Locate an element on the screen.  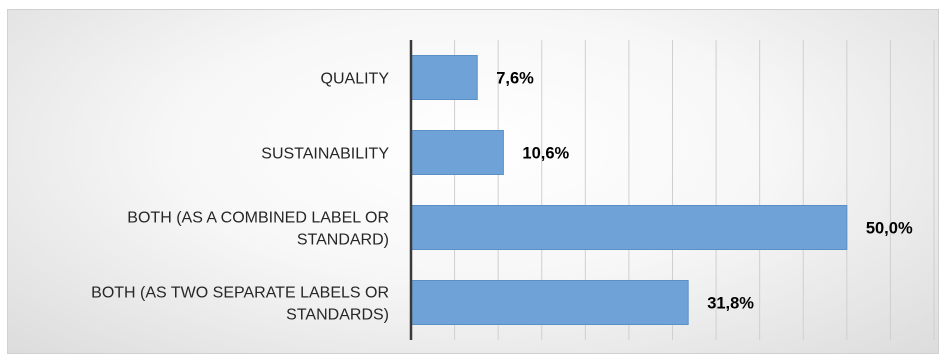
category-label-line: SUSTAINABILITY is located at coordinates (325, 154).